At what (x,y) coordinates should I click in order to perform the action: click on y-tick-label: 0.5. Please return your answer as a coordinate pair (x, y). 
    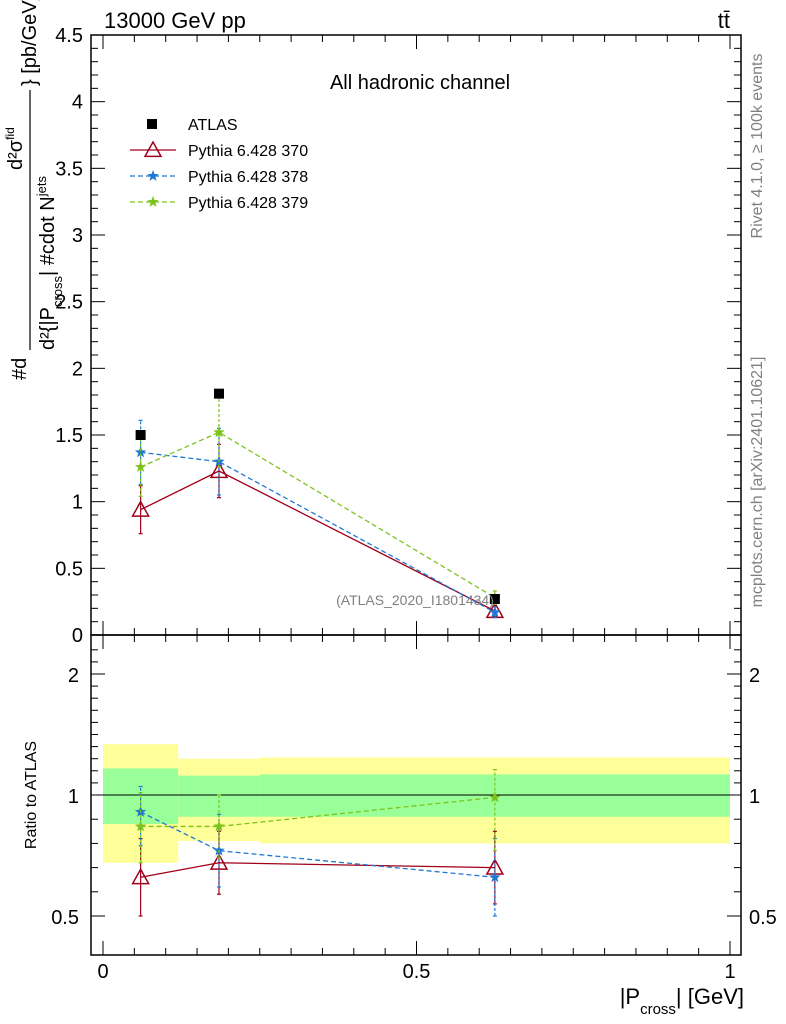
    Looking at the image, I should click on (69, 569).